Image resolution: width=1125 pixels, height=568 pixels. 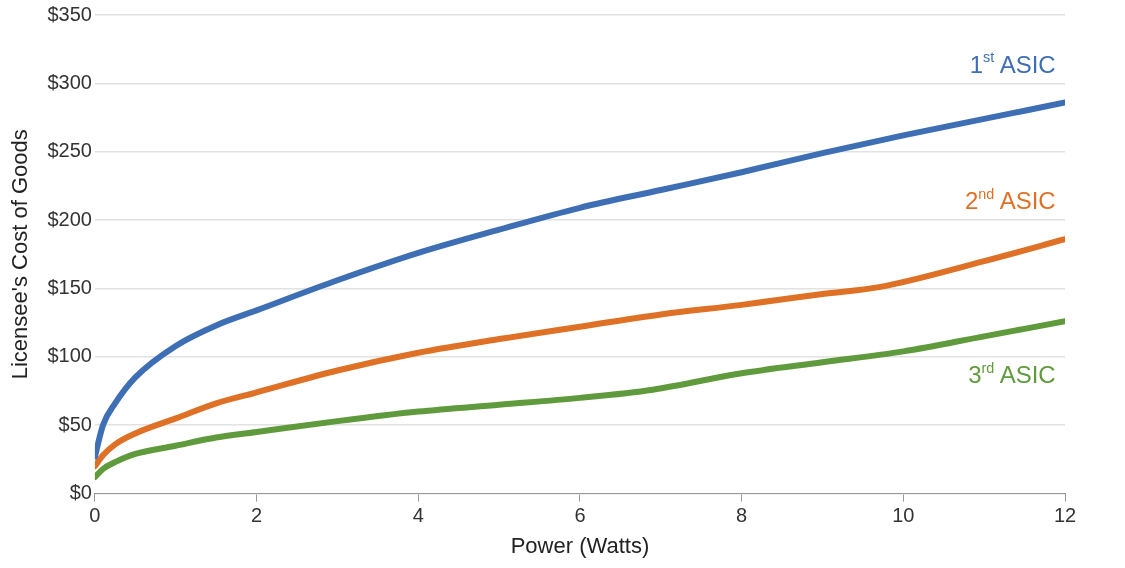 What do you see at coordinates (80, 492) in the screenshot?
I see `y-tick-label: $0` at bounding box center [80, 492].